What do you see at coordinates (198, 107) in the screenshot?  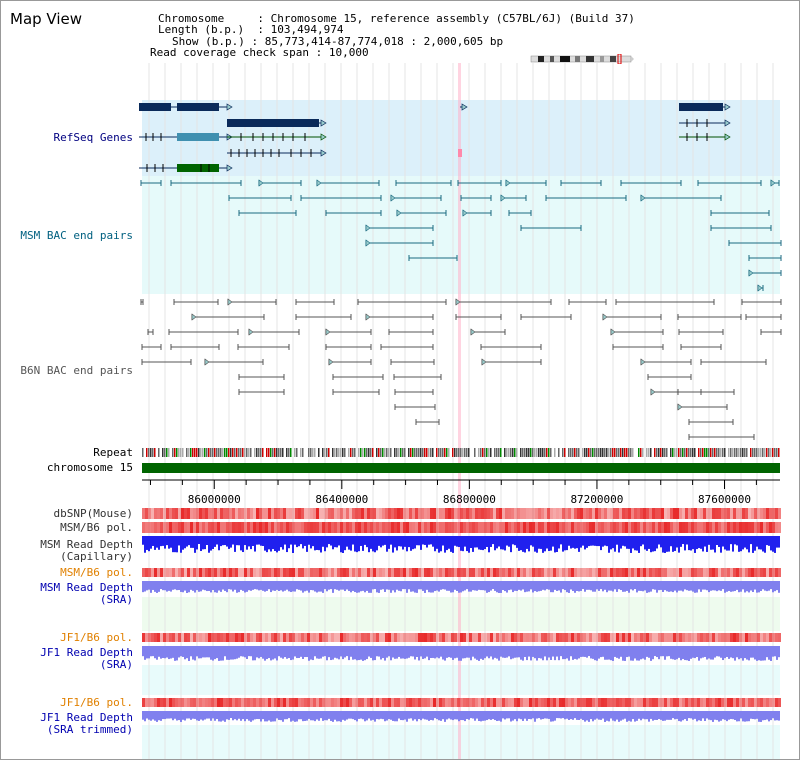 I see `refseq-gene-exon` at bounding box center [198, 107].